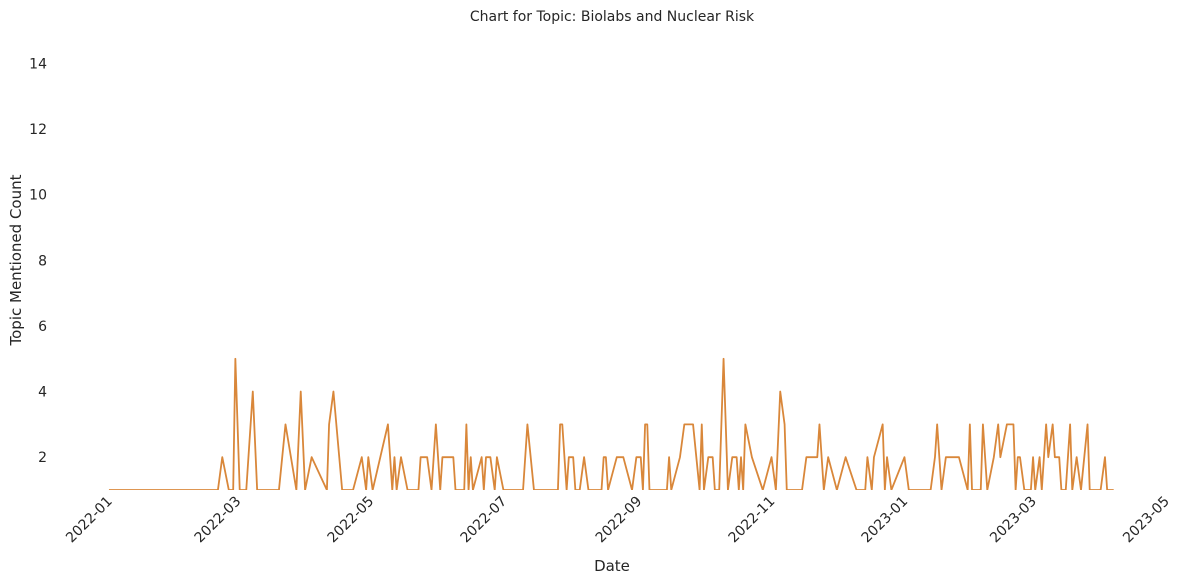 This screenshot has width=1180, height=584. What do you see at coordinates (42, 327) in the screenshot?
I see `y-tick-label: 6` at bounding box center [42, 327].